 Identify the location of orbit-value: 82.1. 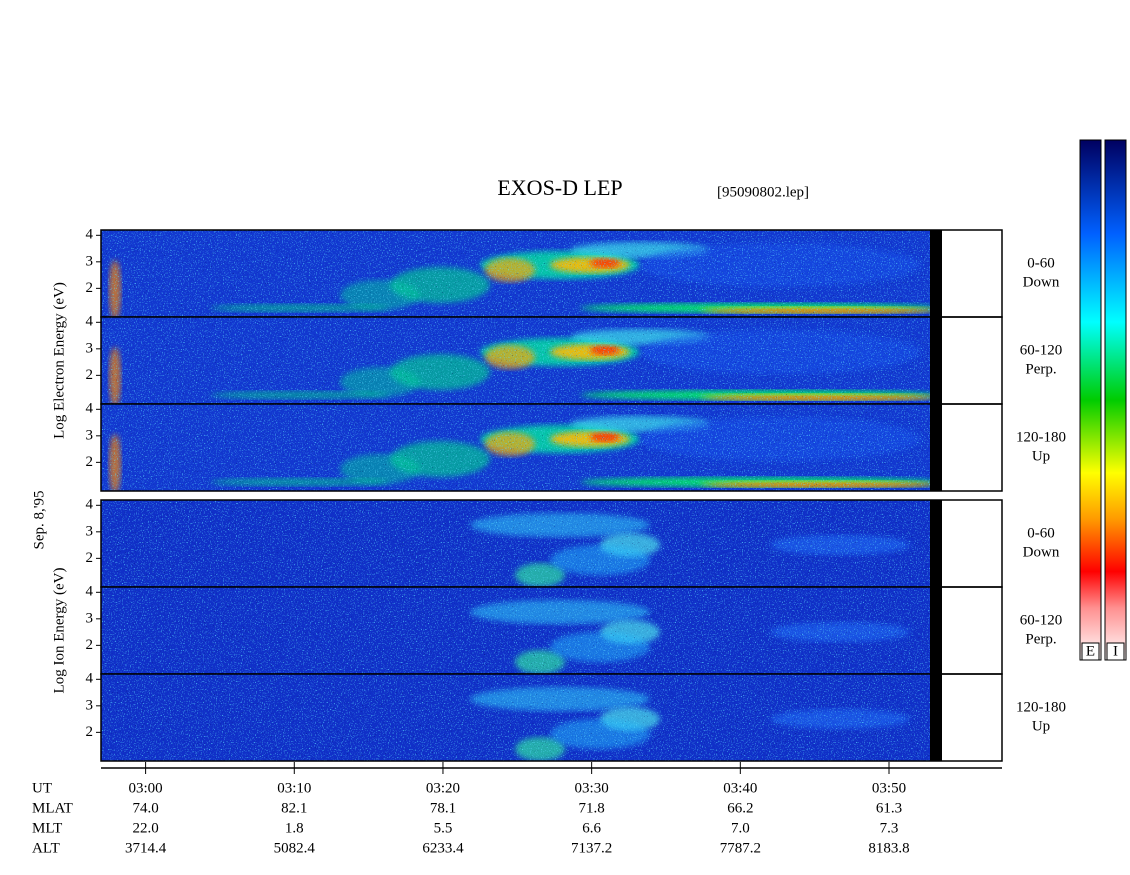
(294, 808).